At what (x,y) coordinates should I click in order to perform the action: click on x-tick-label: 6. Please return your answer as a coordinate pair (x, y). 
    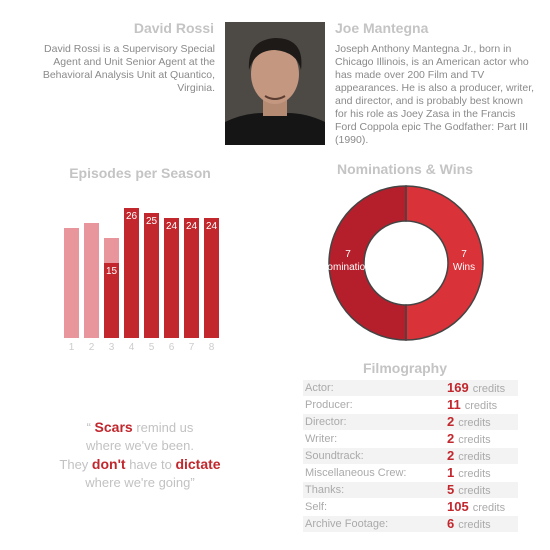
    Looking at the image, I should click on (172, 347).